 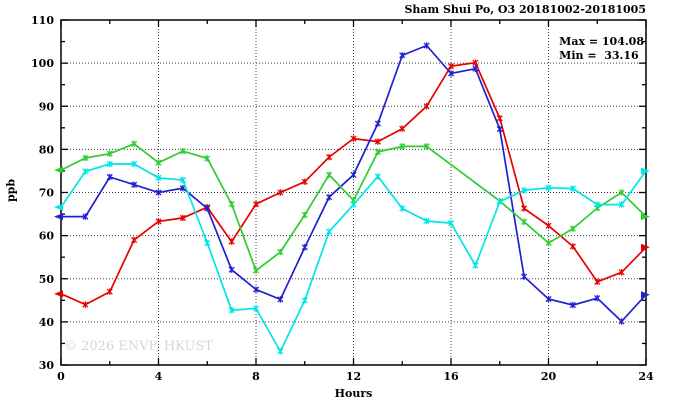 I want to click on svg-text: 70, so click(x=47, y=193).